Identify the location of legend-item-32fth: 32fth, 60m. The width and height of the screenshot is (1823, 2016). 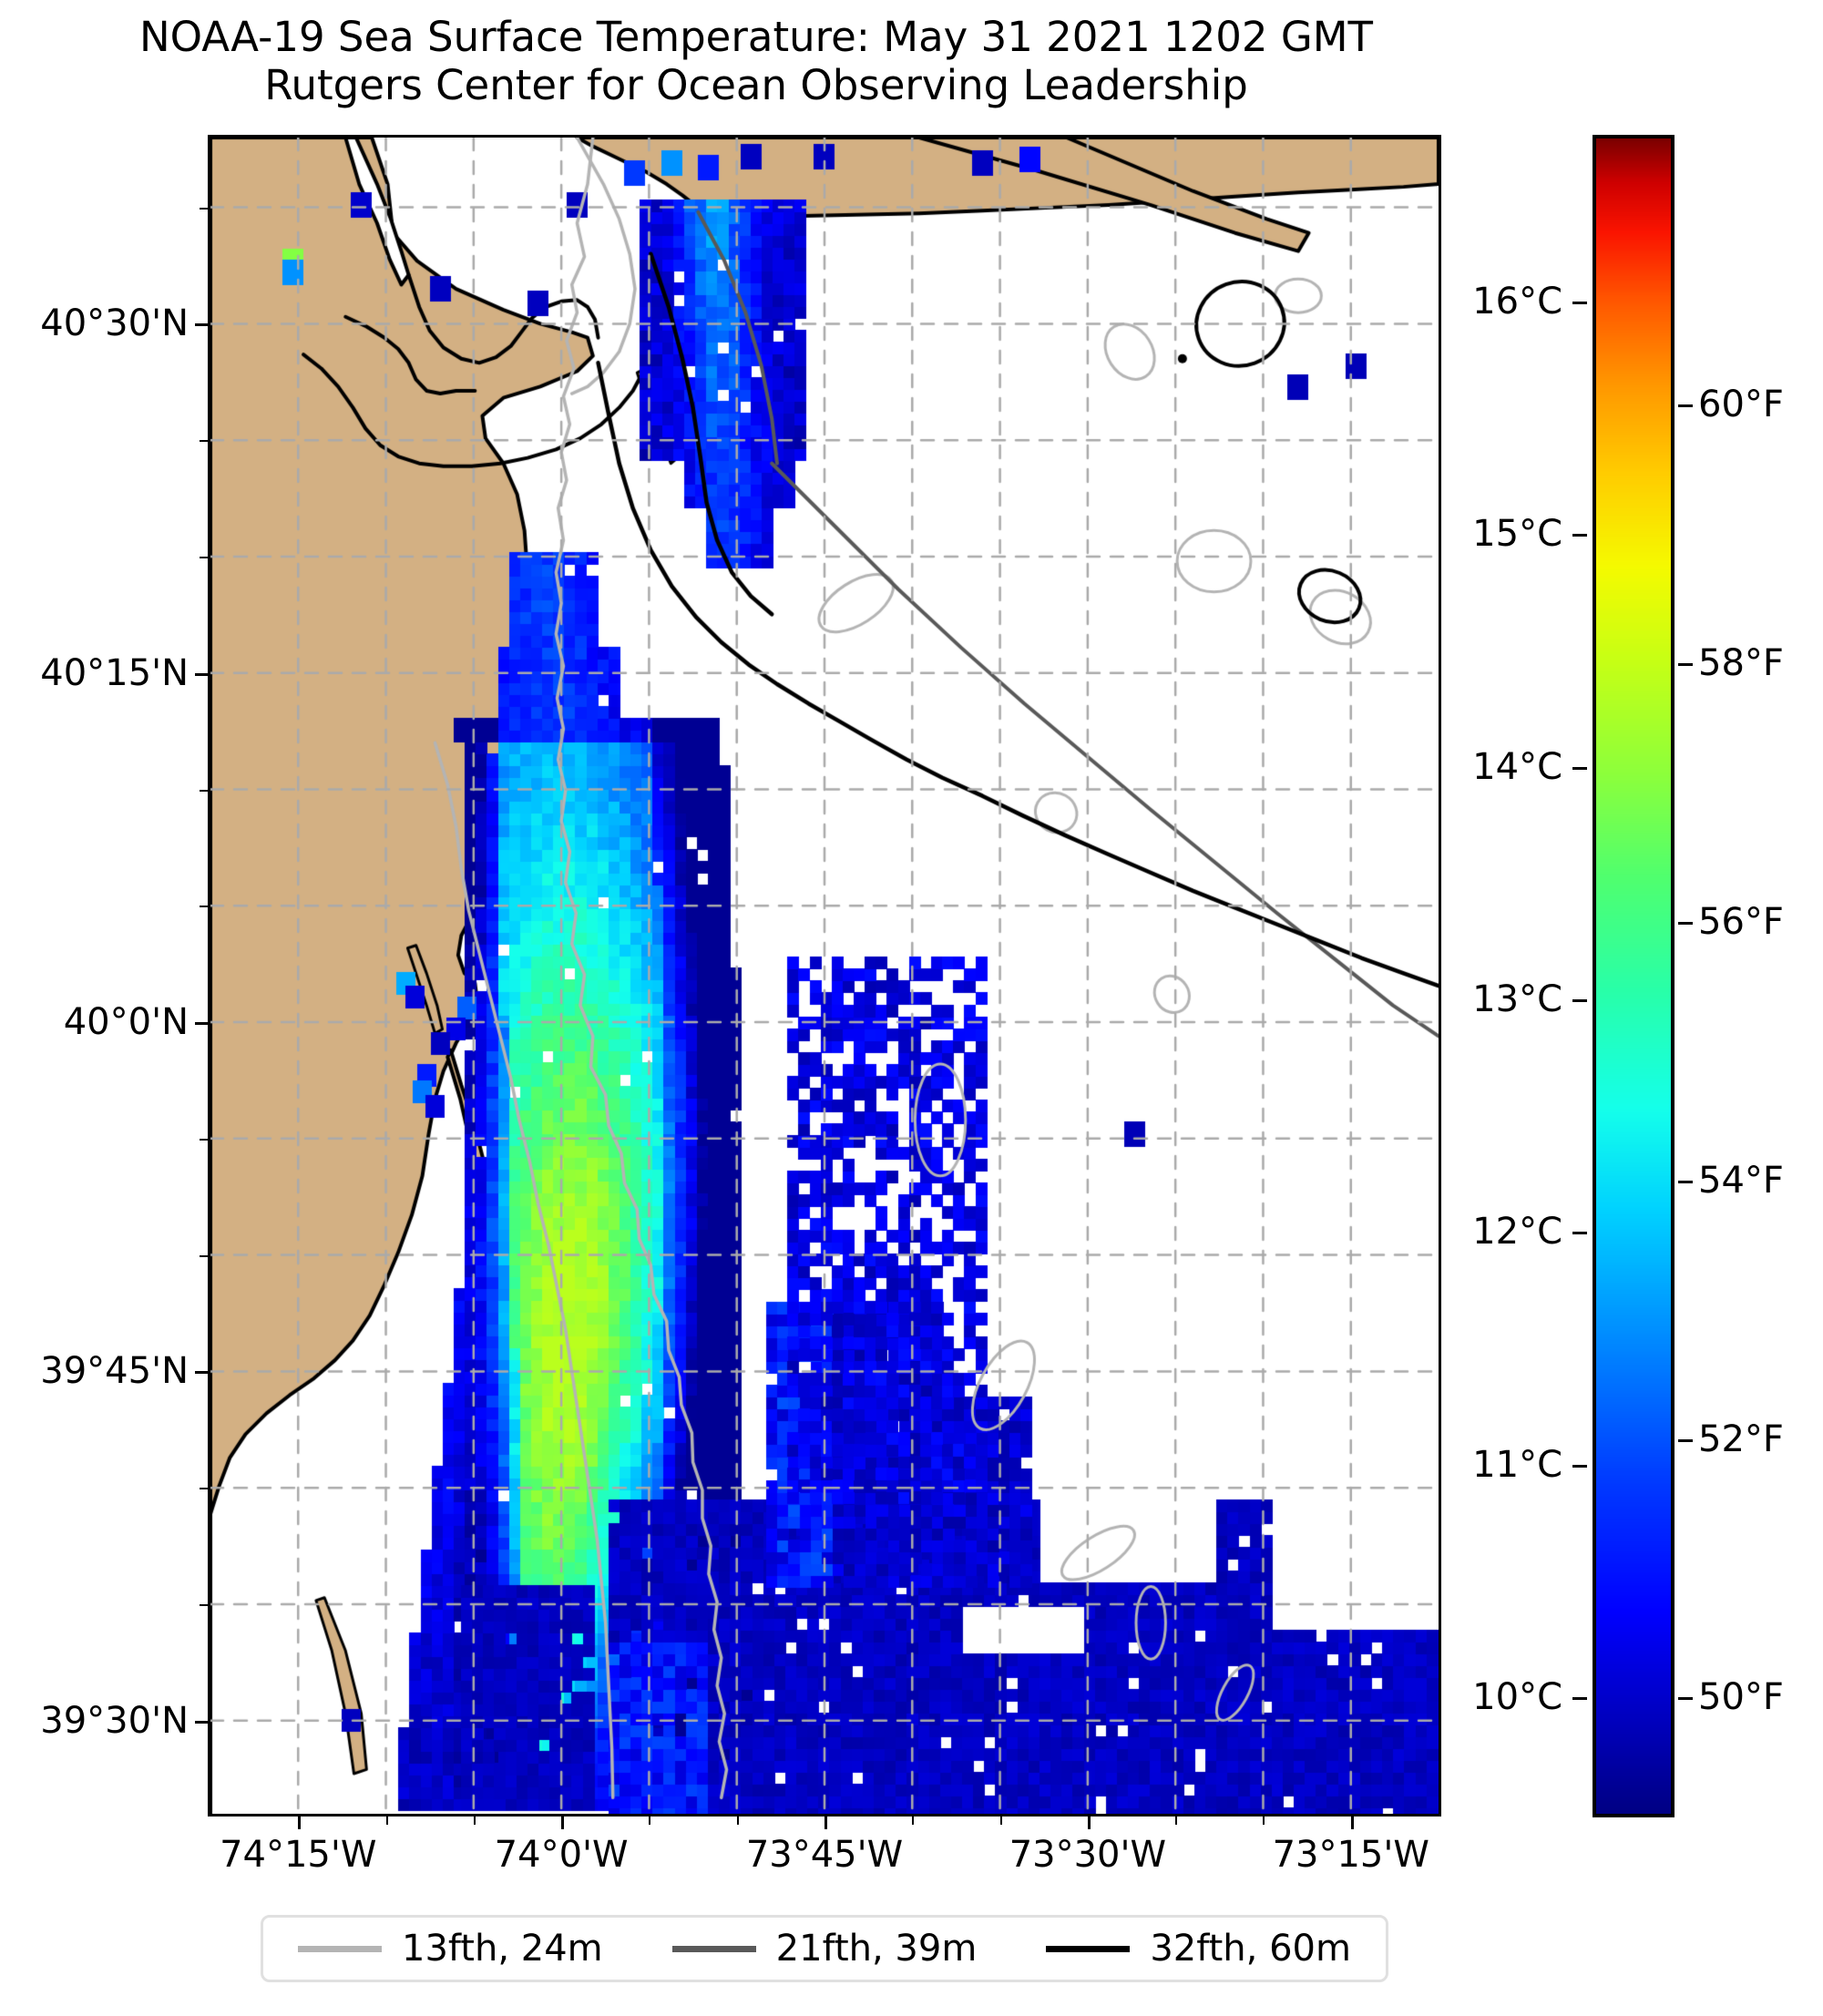
(1198, 1949).